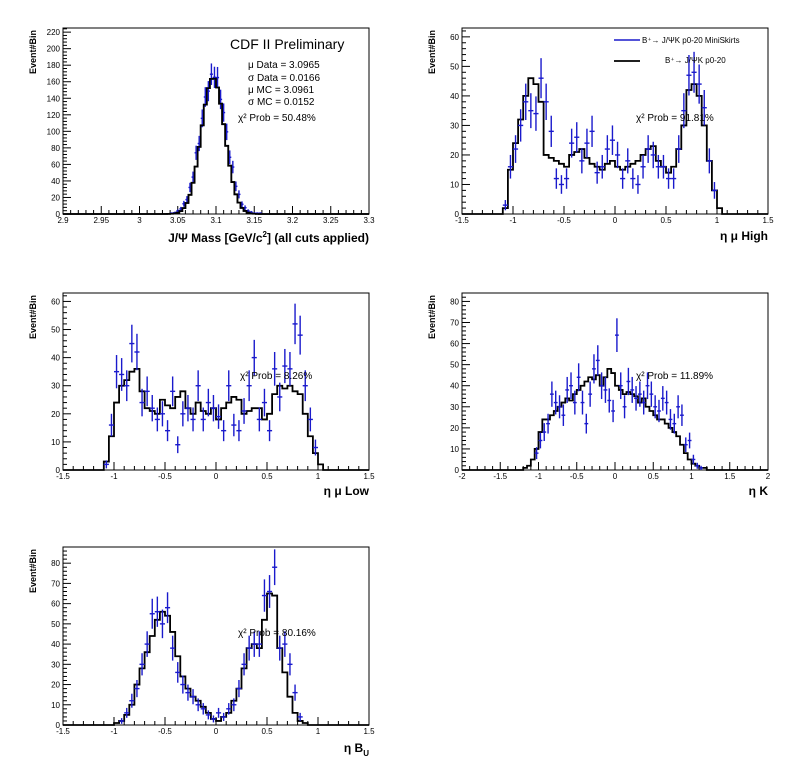 This screenshot has height=772, width=796. What do you see at coordinates (293, 220) in the screenshot?
I see `x-tick-label: 3.2` at bounding box center [293, 220].